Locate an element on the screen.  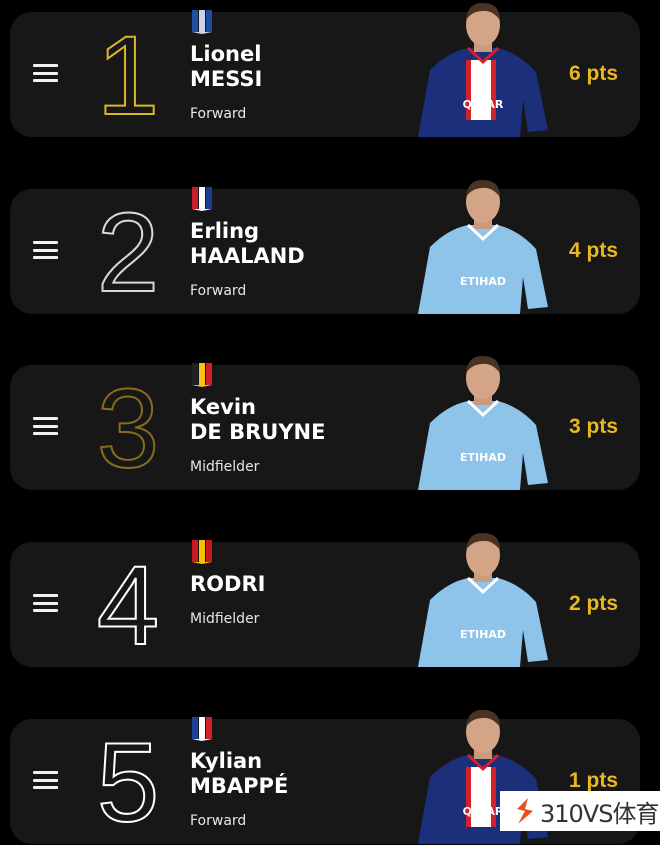
rank-number: 2 is located at coordinates (128, 252).